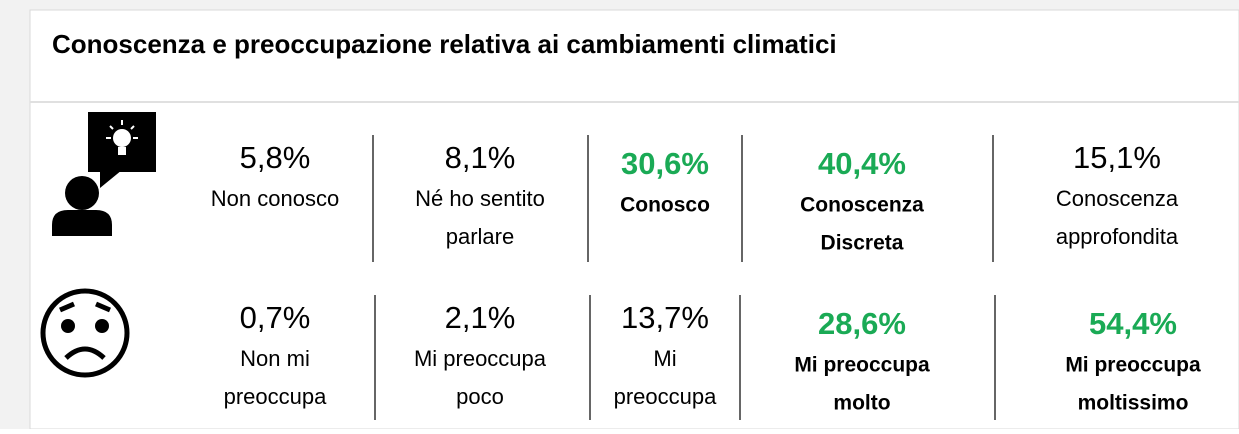 This screenshot has width=1239, height=434. I want to click on worried-face-icon, so click(85, 333).